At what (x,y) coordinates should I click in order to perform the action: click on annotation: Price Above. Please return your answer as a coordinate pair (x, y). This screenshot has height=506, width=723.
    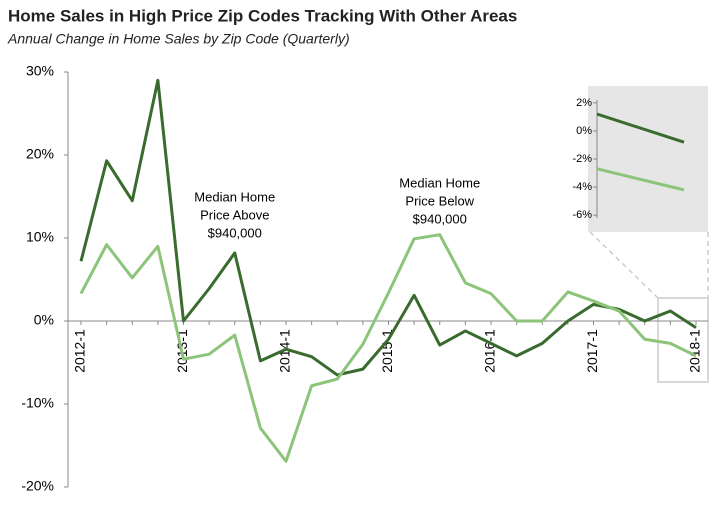
    Looking at the image, I should click on (234, 214).